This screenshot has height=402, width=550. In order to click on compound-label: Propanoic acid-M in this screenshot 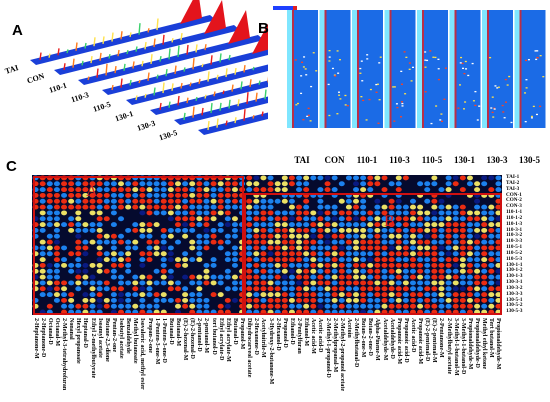, I will do `click(420, 341)`.